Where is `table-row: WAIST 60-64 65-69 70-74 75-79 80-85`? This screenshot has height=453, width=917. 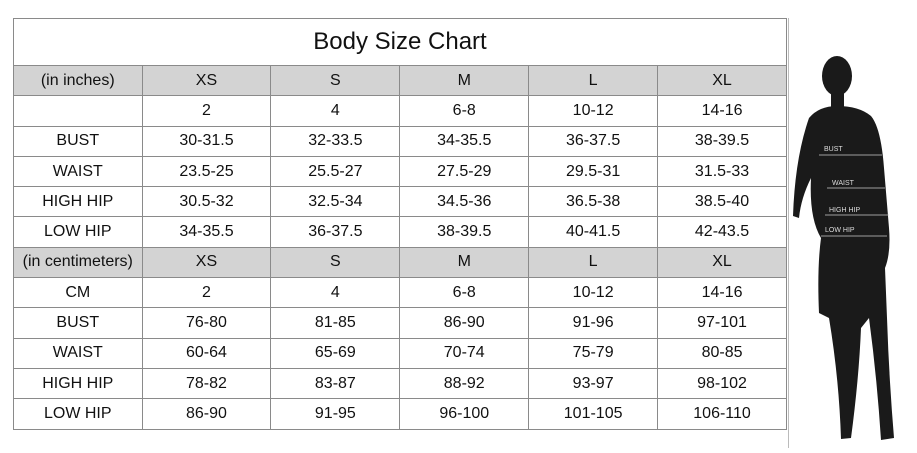
table-row: WAIST 60-64 65-69 70-74 75-79 80-85 is located at coordinates (400, 353).